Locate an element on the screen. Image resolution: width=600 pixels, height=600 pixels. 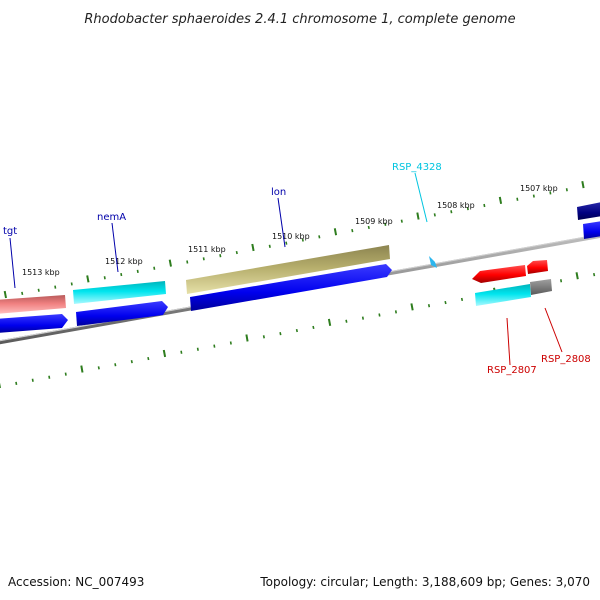
leader-nemA is located at coordinates (115, 247).